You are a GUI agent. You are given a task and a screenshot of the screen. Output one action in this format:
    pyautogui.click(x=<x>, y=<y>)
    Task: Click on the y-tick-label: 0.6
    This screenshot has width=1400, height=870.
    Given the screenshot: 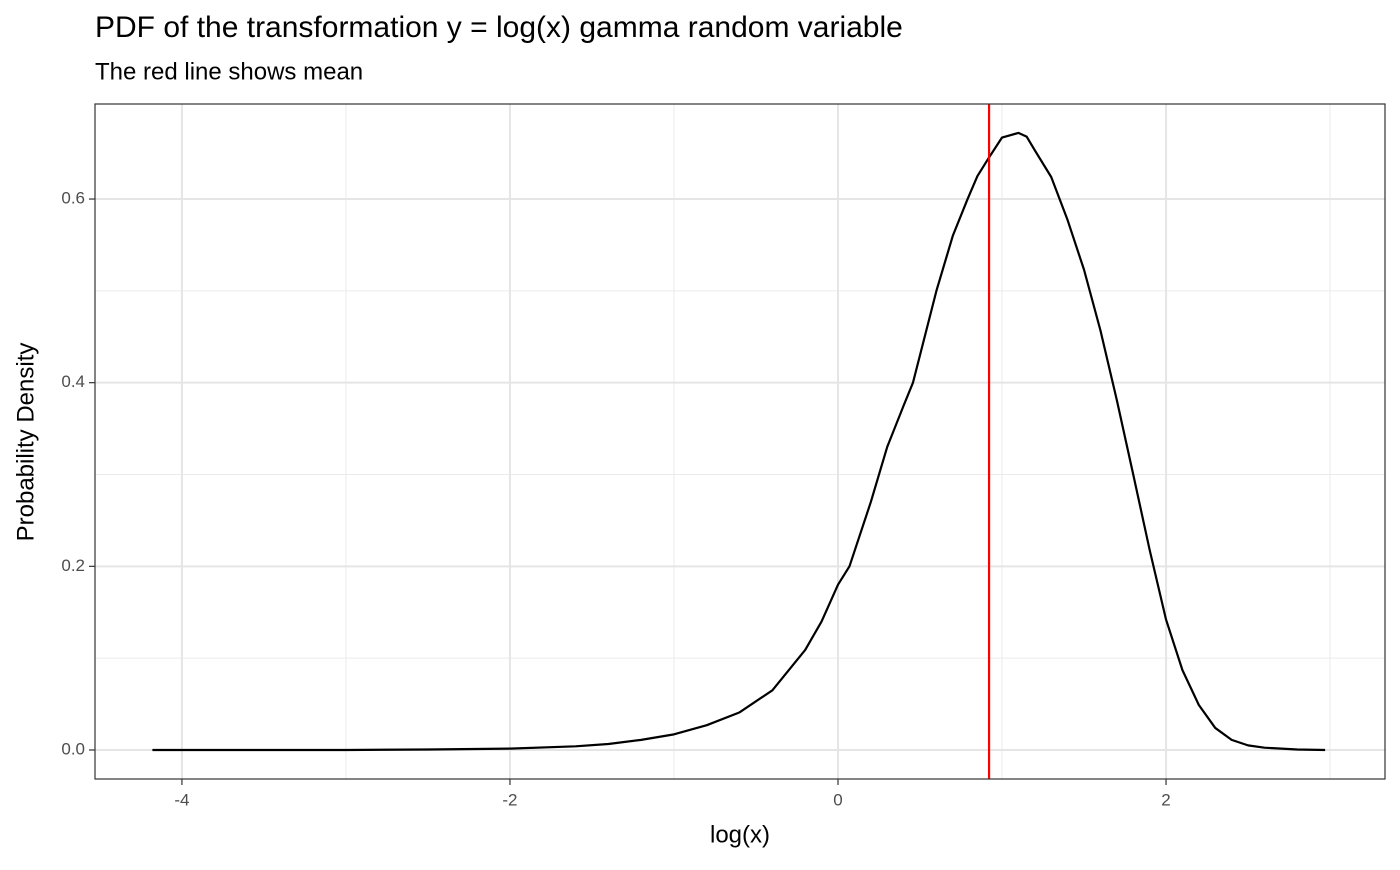 What is the action you would take?
    pyautogui.click(x=73, y=198)
    